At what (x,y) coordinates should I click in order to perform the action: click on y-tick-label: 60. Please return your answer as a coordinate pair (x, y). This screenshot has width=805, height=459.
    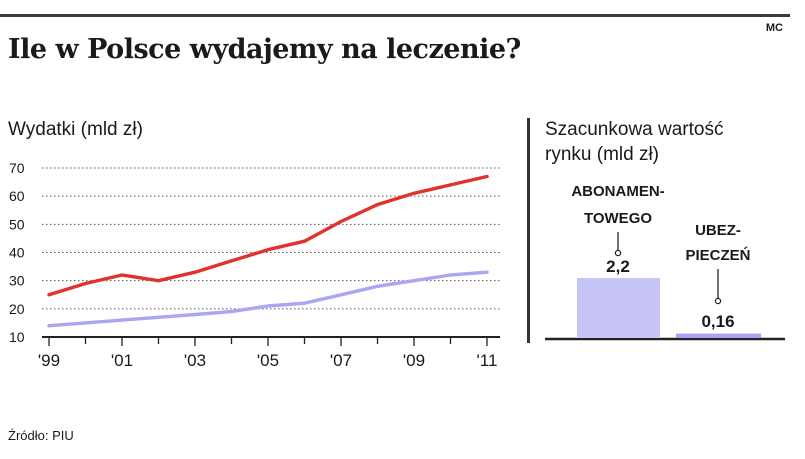
    Looking at the image, I should click on (17, 196).